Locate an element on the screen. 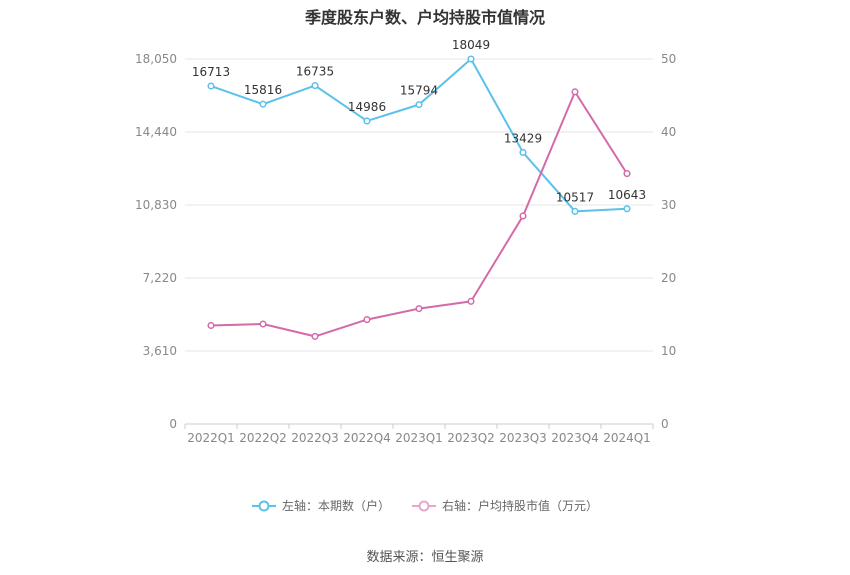 The height and width of the screenshot is (575, 850). legend-item-left-series: 左轴：本期数（户） is located at coordinates (320, 505).